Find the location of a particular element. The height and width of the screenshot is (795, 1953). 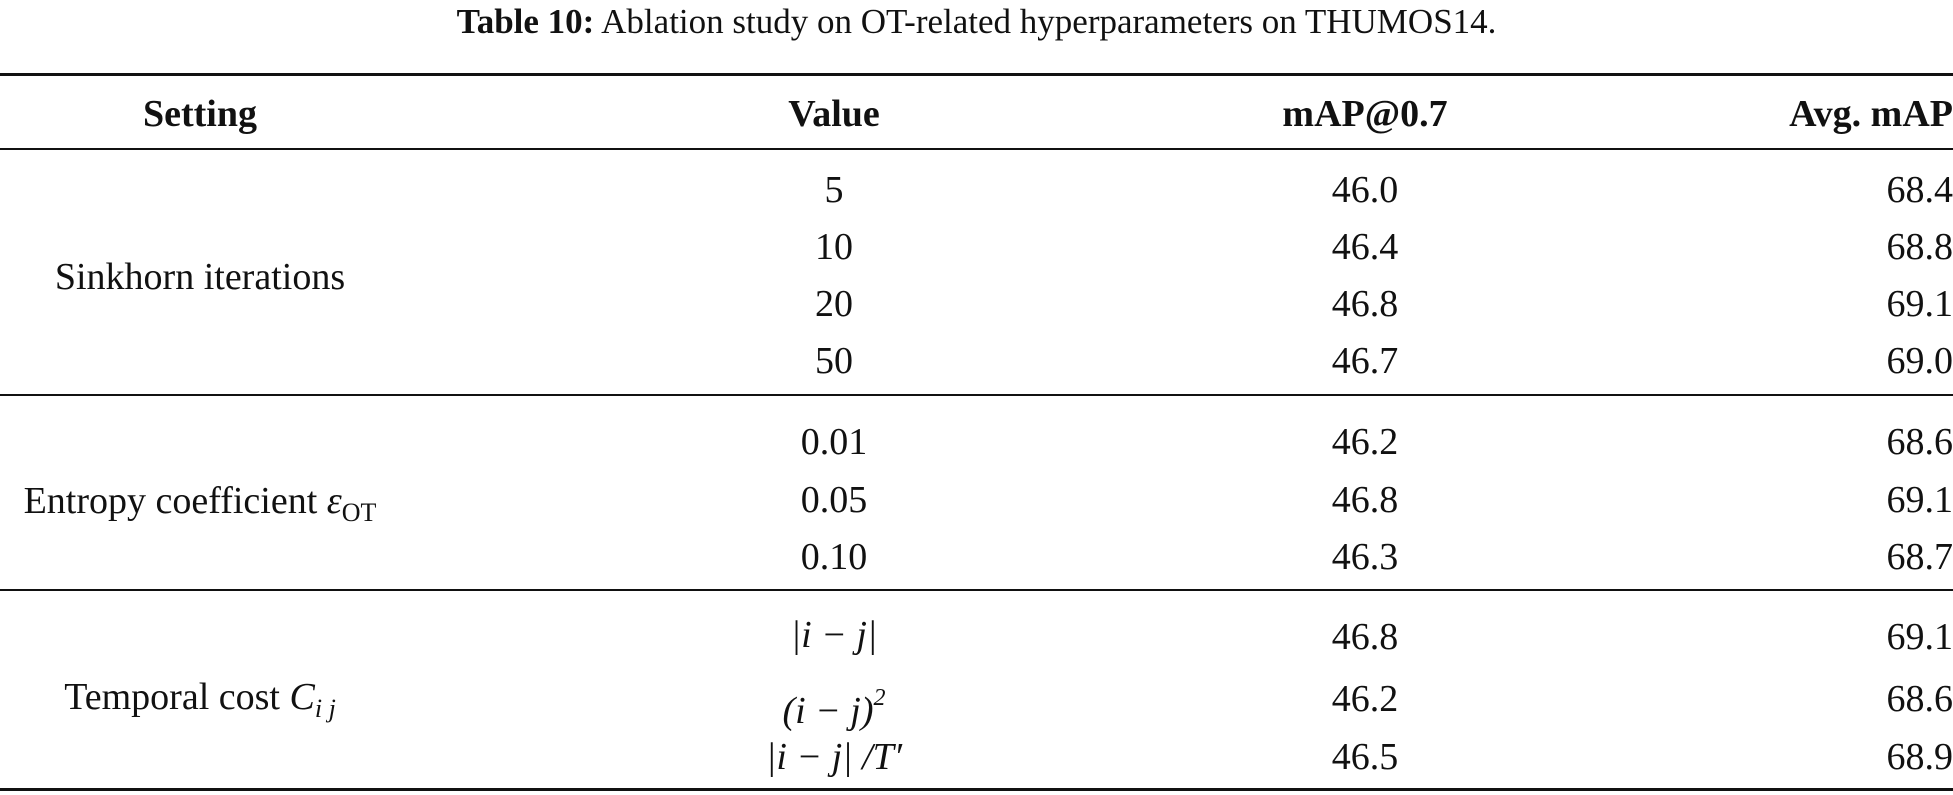

table-cell-value: |i − j| /T′ is located at coordinates (834, 757).